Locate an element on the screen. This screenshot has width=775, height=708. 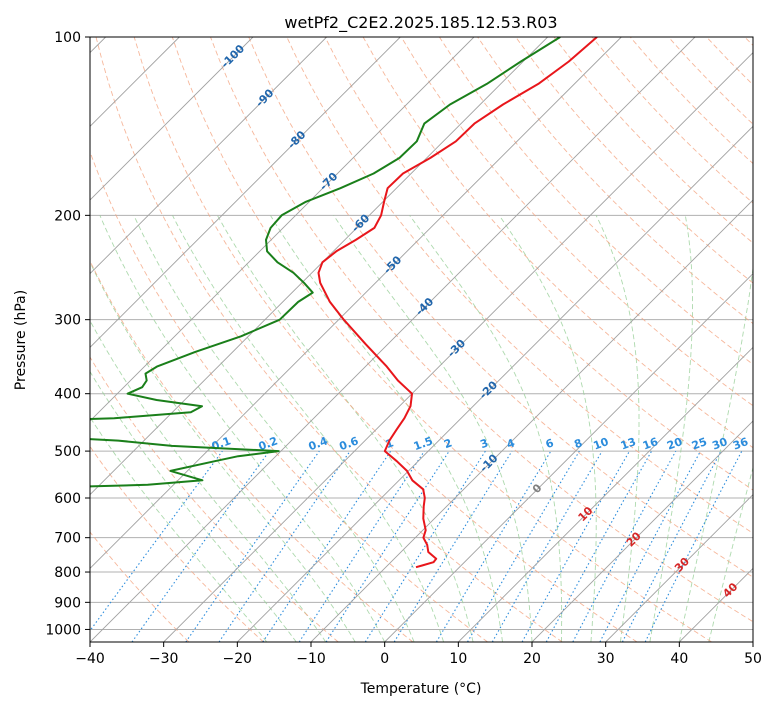
x-tick-label: 10 is located at coordinates (458, 659).